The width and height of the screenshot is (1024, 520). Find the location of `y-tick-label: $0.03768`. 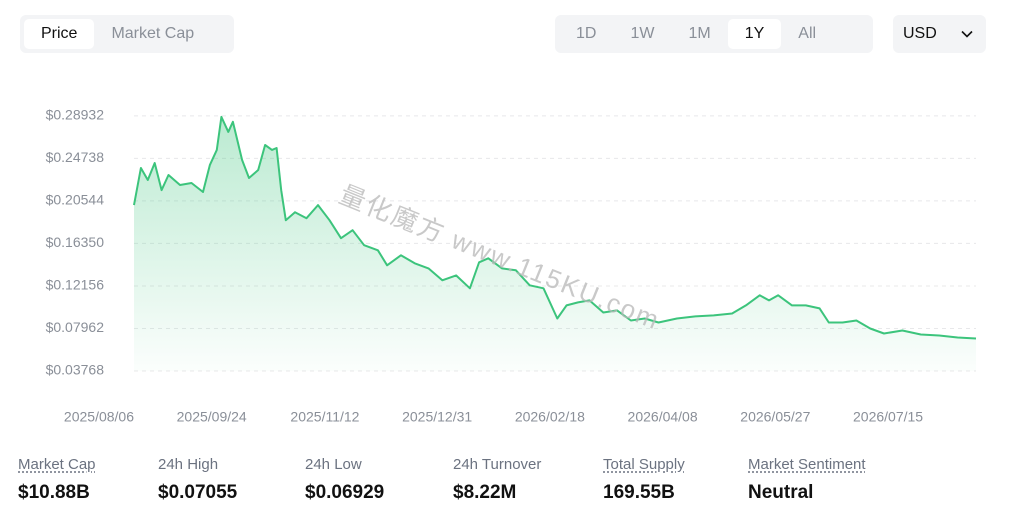

y-tick-label: $0.03768 is located at coordinates (75, 370).